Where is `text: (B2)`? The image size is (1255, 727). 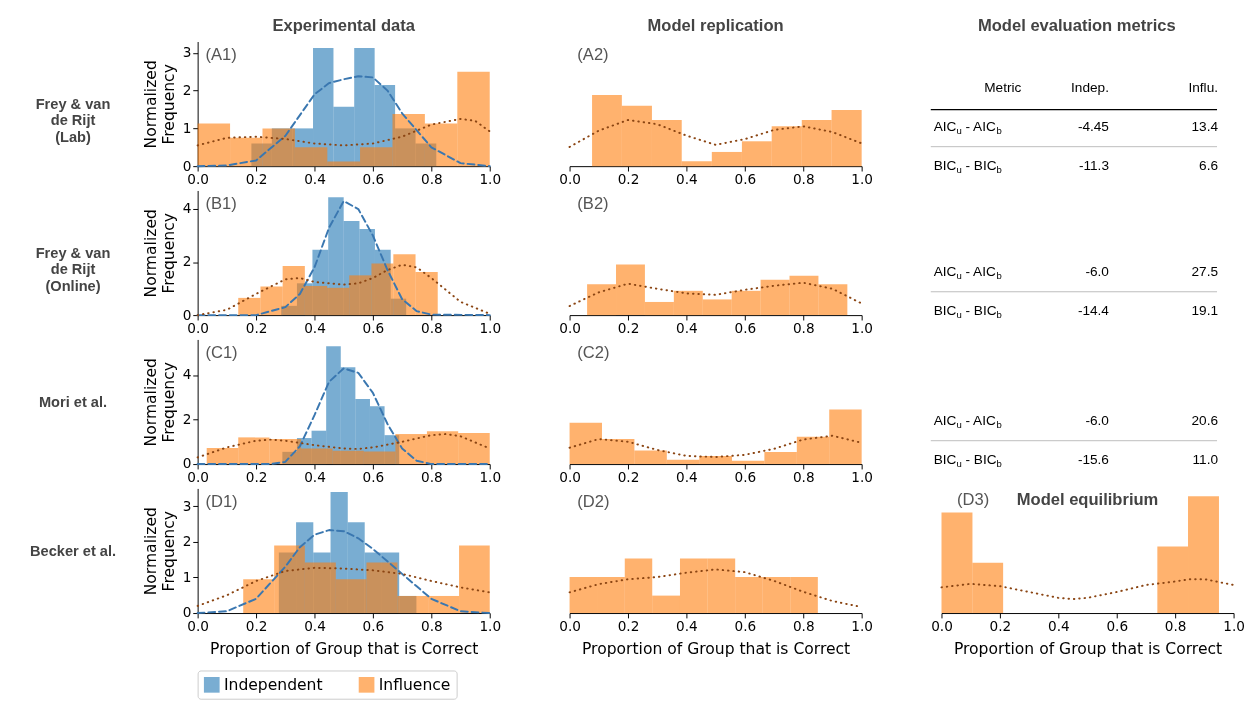 text: (B2) is located at coordinates (593, 203).